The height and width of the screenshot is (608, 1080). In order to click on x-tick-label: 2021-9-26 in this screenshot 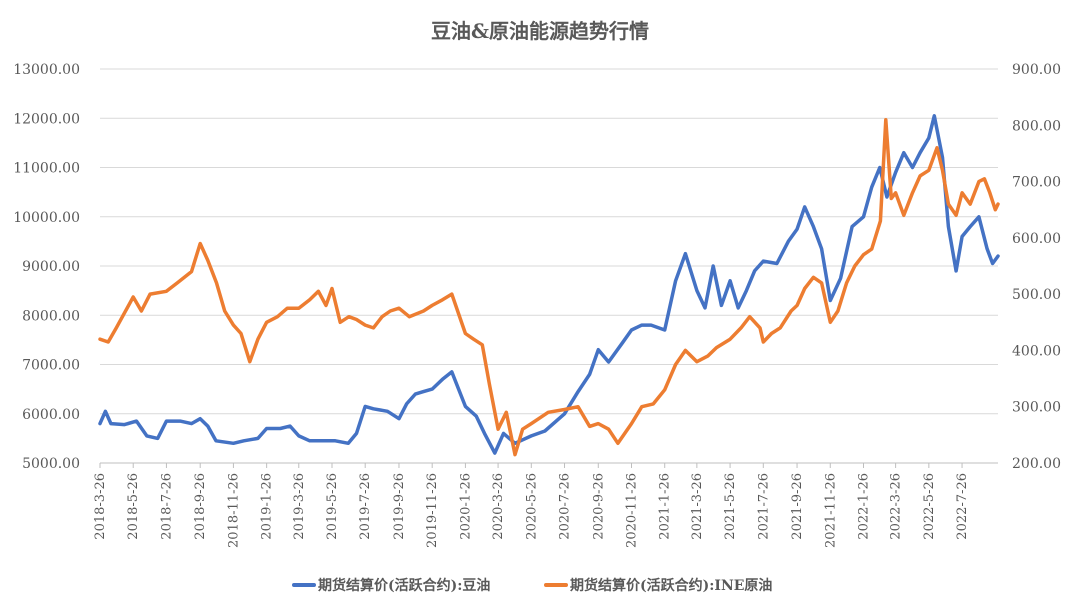, I will do `click(797, 506)`.